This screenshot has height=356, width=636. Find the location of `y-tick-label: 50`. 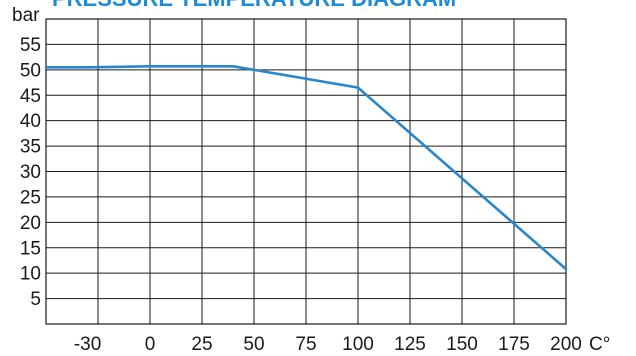

y-tick-label: 50 is located at coordinates (30, 70).